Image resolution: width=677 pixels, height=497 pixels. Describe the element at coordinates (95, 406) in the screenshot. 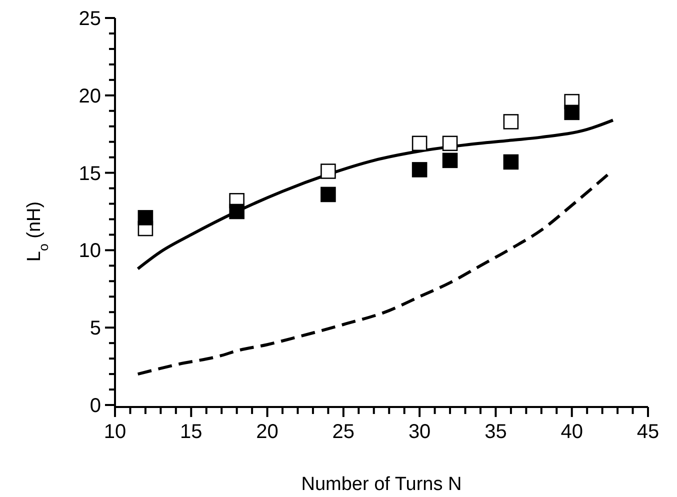

I see `y-tick-label: 0` at that location.